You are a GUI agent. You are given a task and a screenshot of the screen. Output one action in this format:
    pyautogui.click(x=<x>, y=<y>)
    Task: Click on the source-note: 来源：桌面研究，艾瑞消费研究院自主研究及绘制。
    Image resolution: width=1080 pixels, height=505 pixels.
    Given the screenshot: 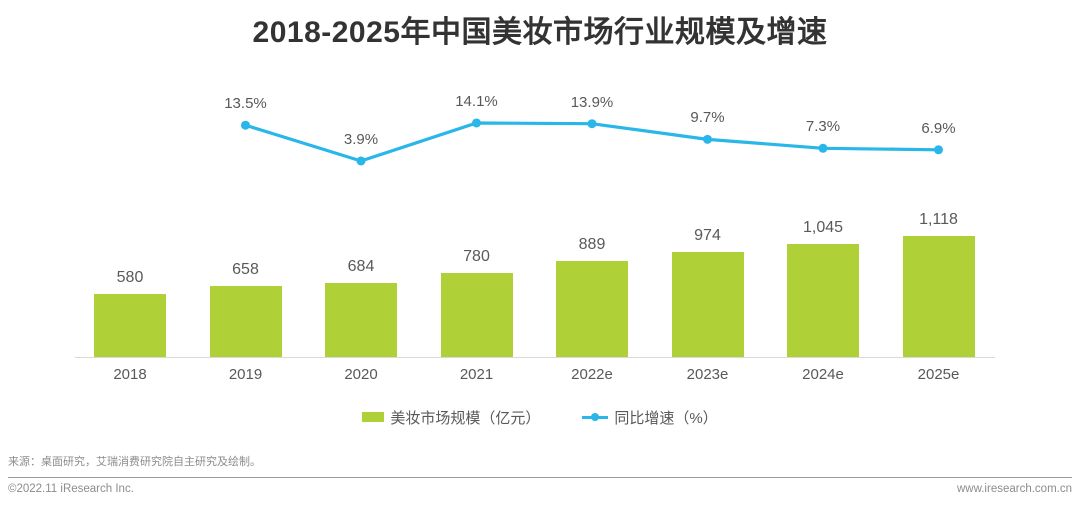 What is the action you would take?
    pyautogui.click(x=134, y=462)
    